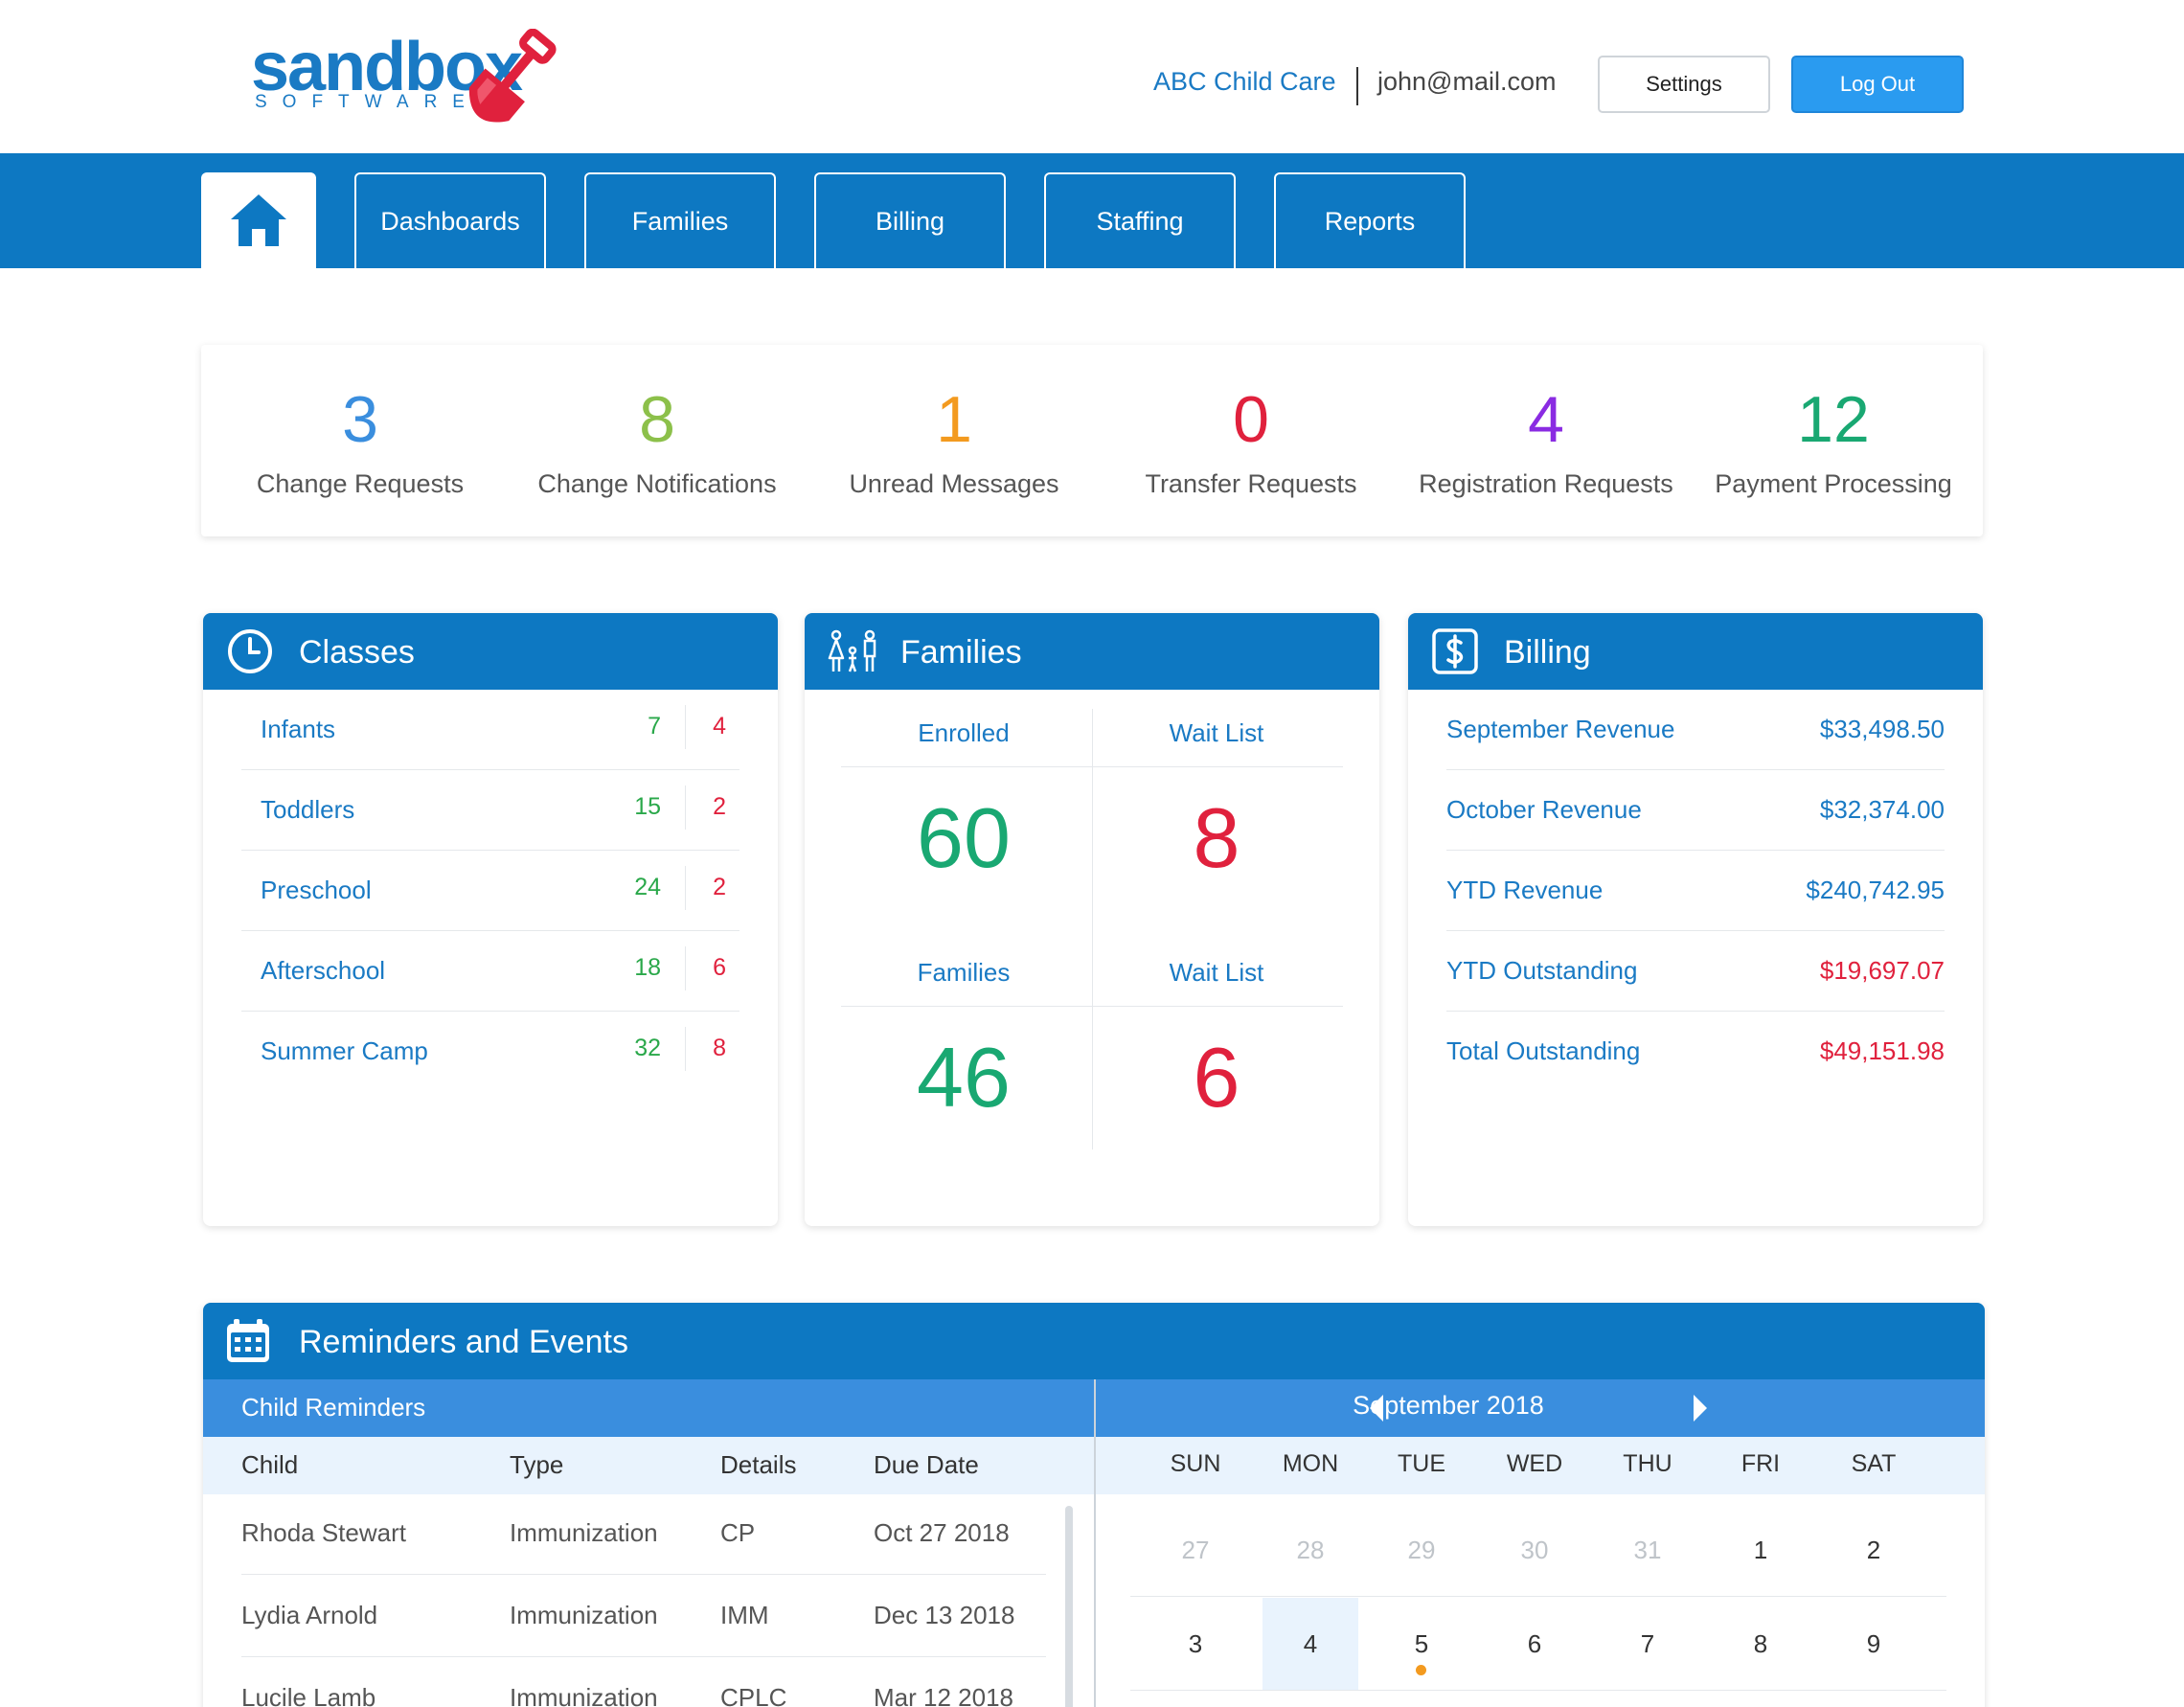  What do you see at coordinates (1370, 220) in the screenshot?
I see `tab-reports: Reports` at bounding box center [1370, 220].